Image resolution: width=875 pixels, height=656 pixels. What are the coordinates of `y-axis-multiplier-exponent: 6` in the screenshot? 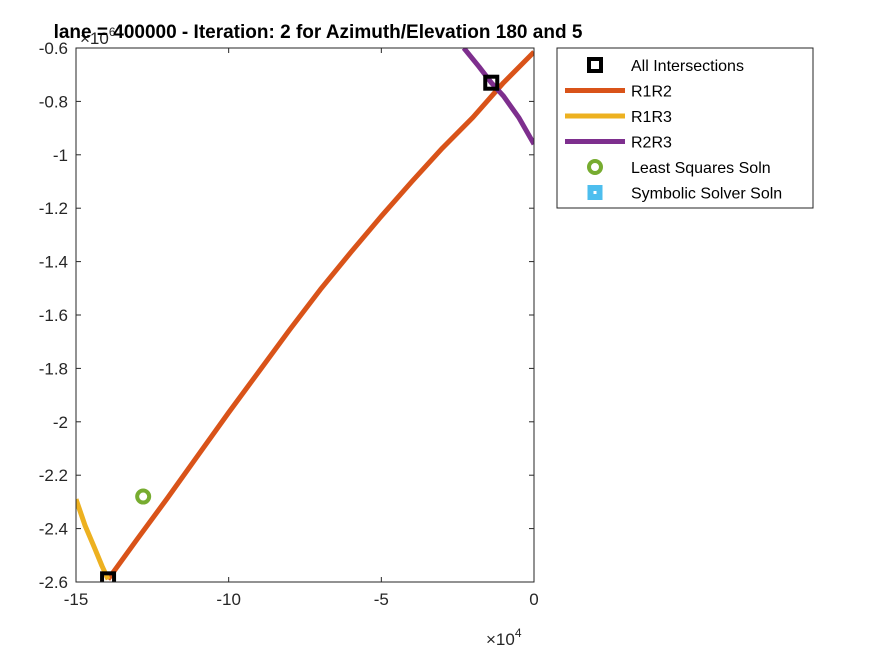 It's located at (112, 32).